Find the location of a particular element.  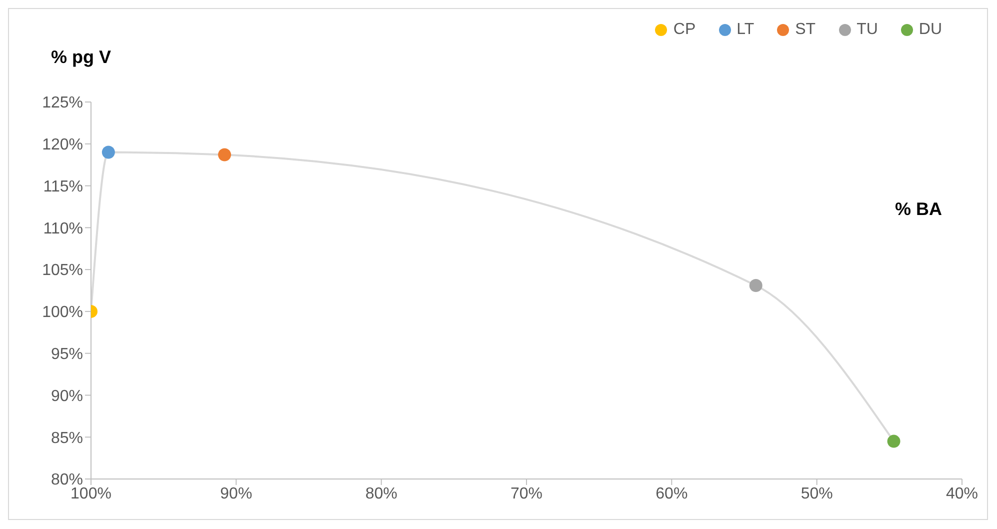

y-tick-label: 85% is located at coordinates (66, 438).